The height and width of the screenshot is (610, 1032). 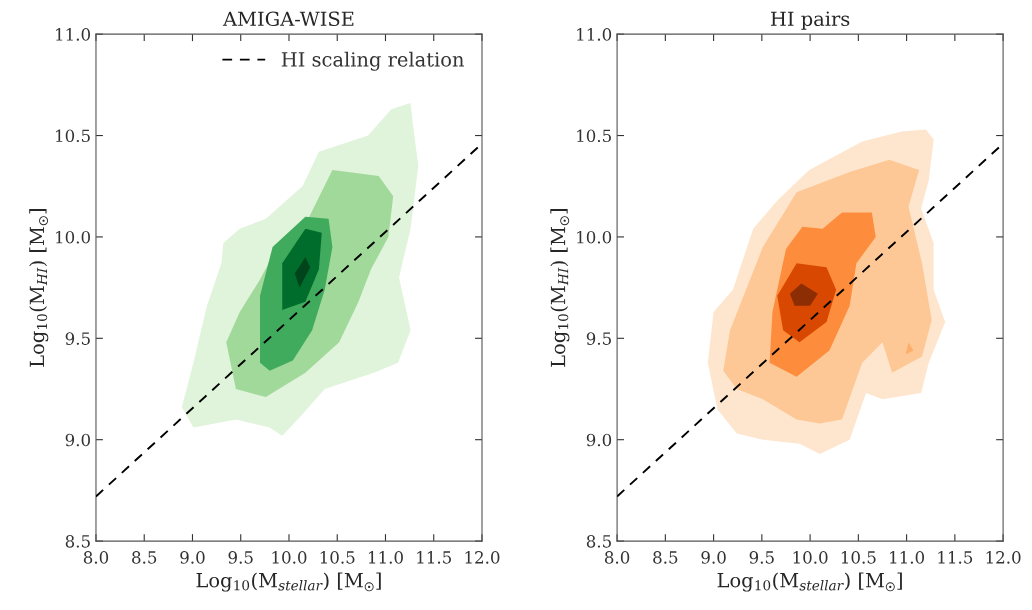 I want to click on legend-label: HI scaling relation, so click(x=372, y=61).